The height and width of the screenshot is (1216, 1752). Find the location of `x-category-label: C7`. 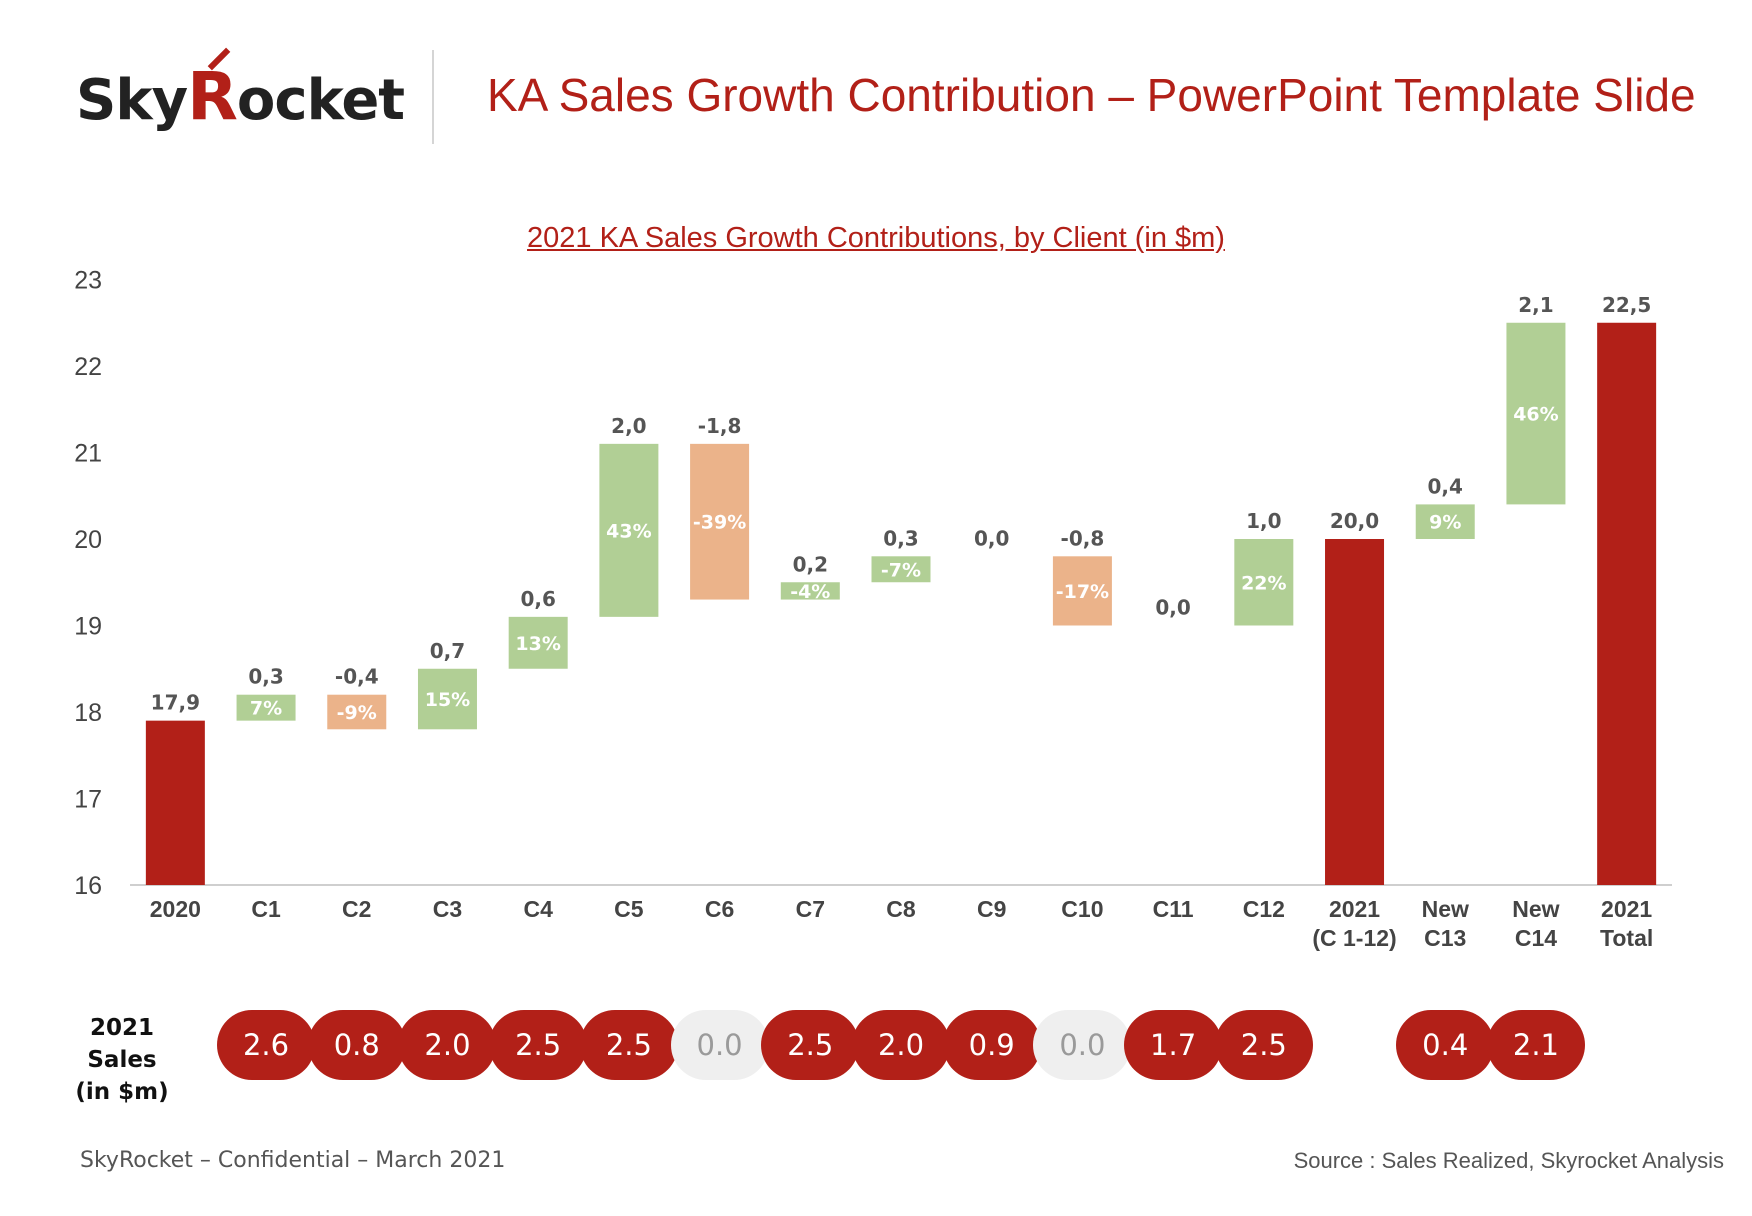

x-category-label: C7 is located at coordinates (810, 909).